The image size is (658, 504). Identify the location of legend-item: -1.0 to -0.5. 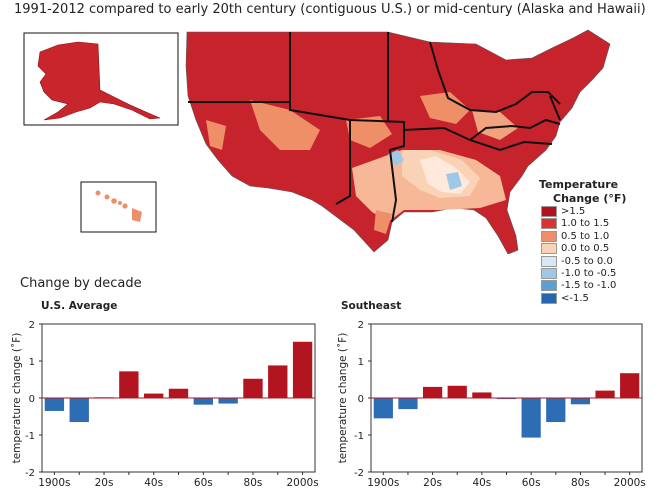
(578, 273).